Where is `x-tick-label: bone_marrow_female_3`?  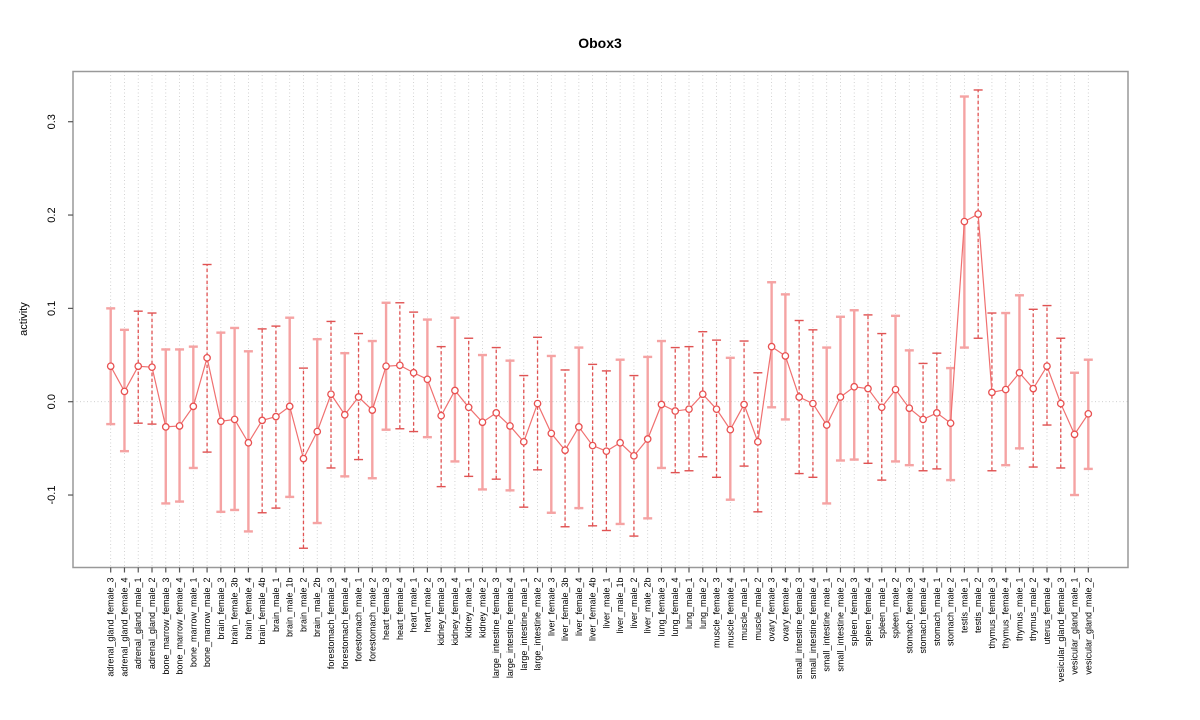 x-tick-label: bone_marrow_female_3 is located at coordinates (166, 626).